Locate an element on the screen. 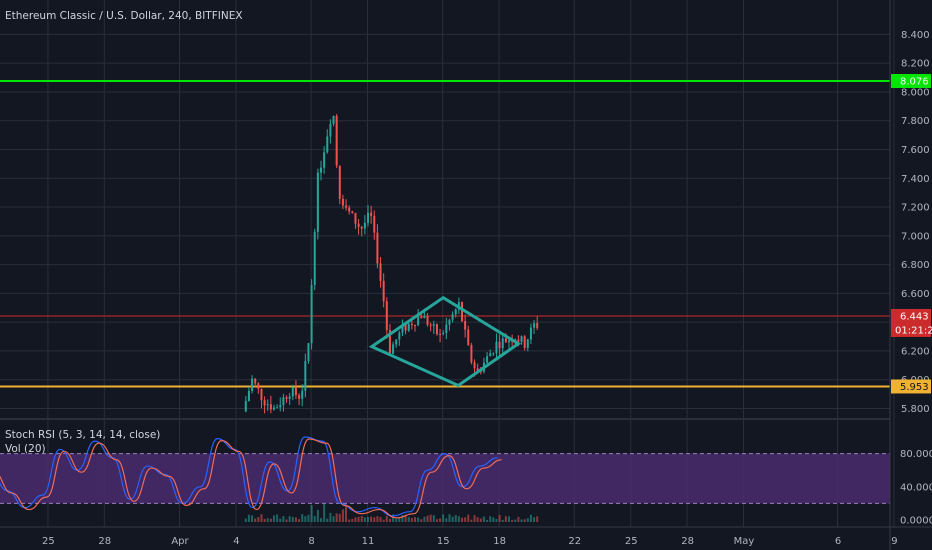 The width and height of the screenshot is (932, 550). stoch-rsi-band-fill is located at coordinates (445, 478).